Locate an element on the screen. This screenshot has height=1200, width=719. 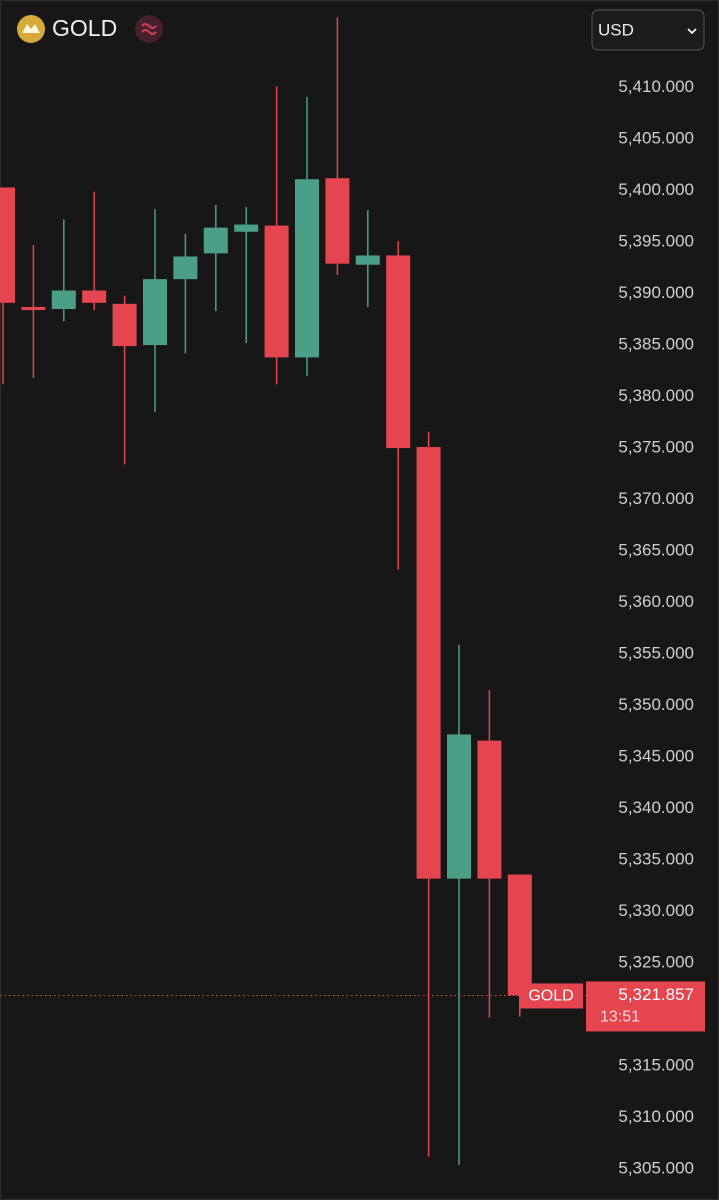
y-tick-label: 5,375.000 is located at coordinates (656, 447).